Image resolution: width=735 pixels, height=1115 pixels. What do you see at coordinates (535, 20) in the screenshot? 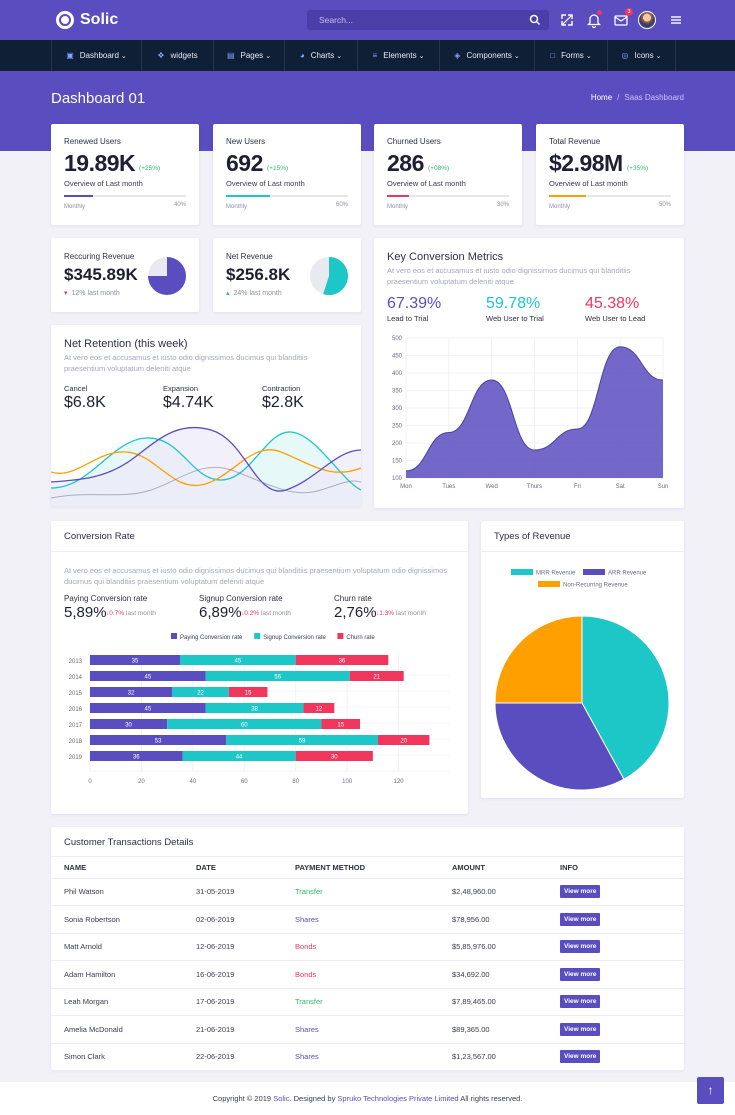
I see `search-icon` at bounding box center [535, 20].